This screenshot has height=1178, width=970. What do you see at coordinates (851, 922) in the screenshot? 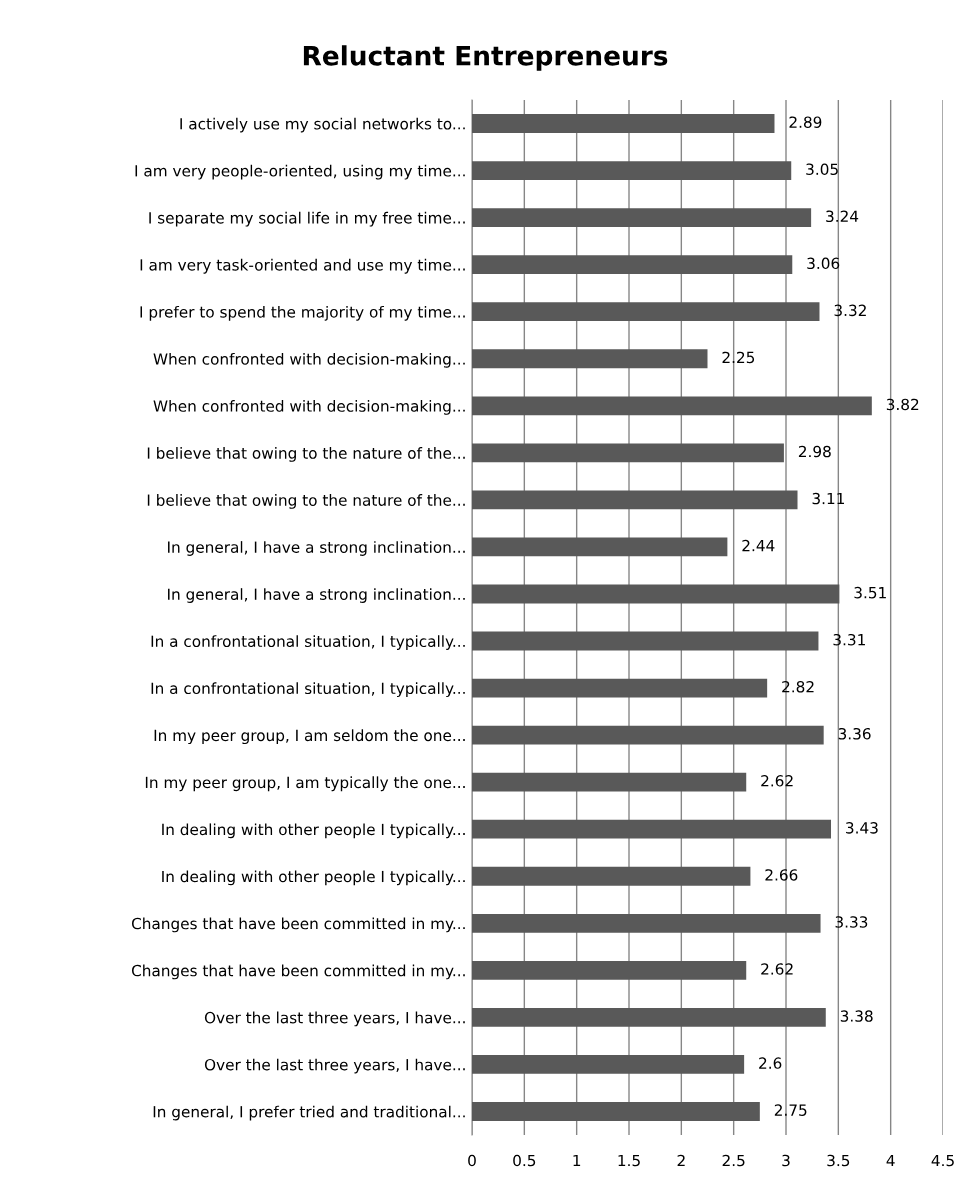
I see `data-label: 3.33` at bounding box center [851, 922].